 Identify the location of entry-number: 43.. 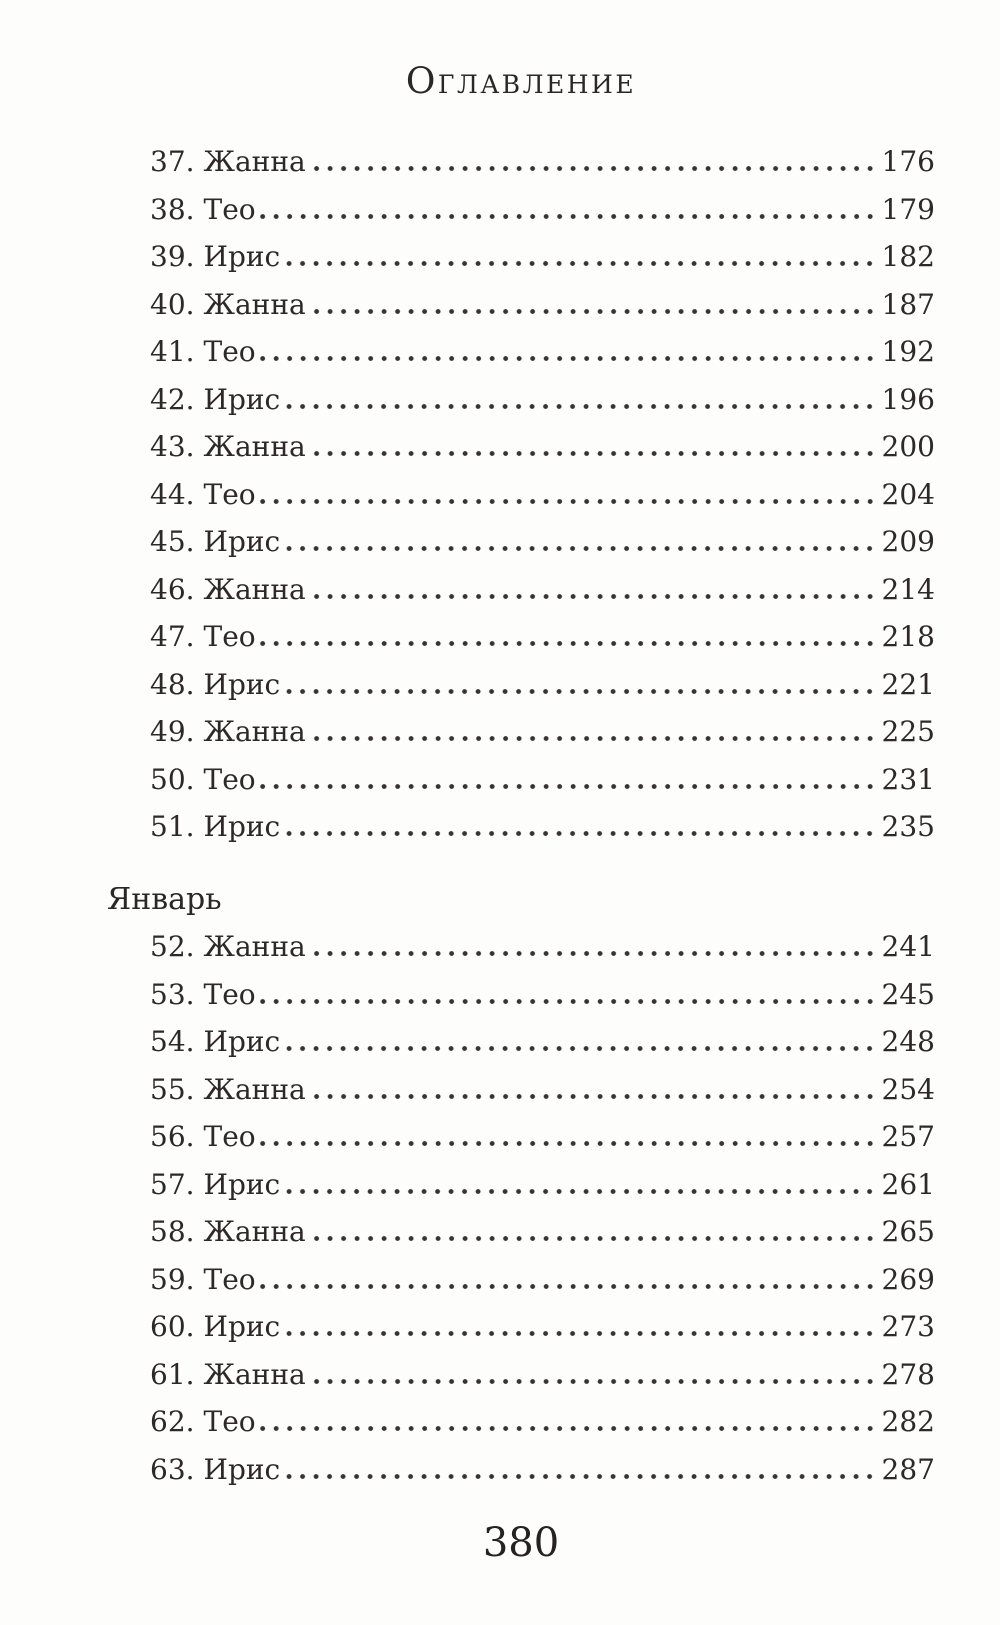
(172, 446).